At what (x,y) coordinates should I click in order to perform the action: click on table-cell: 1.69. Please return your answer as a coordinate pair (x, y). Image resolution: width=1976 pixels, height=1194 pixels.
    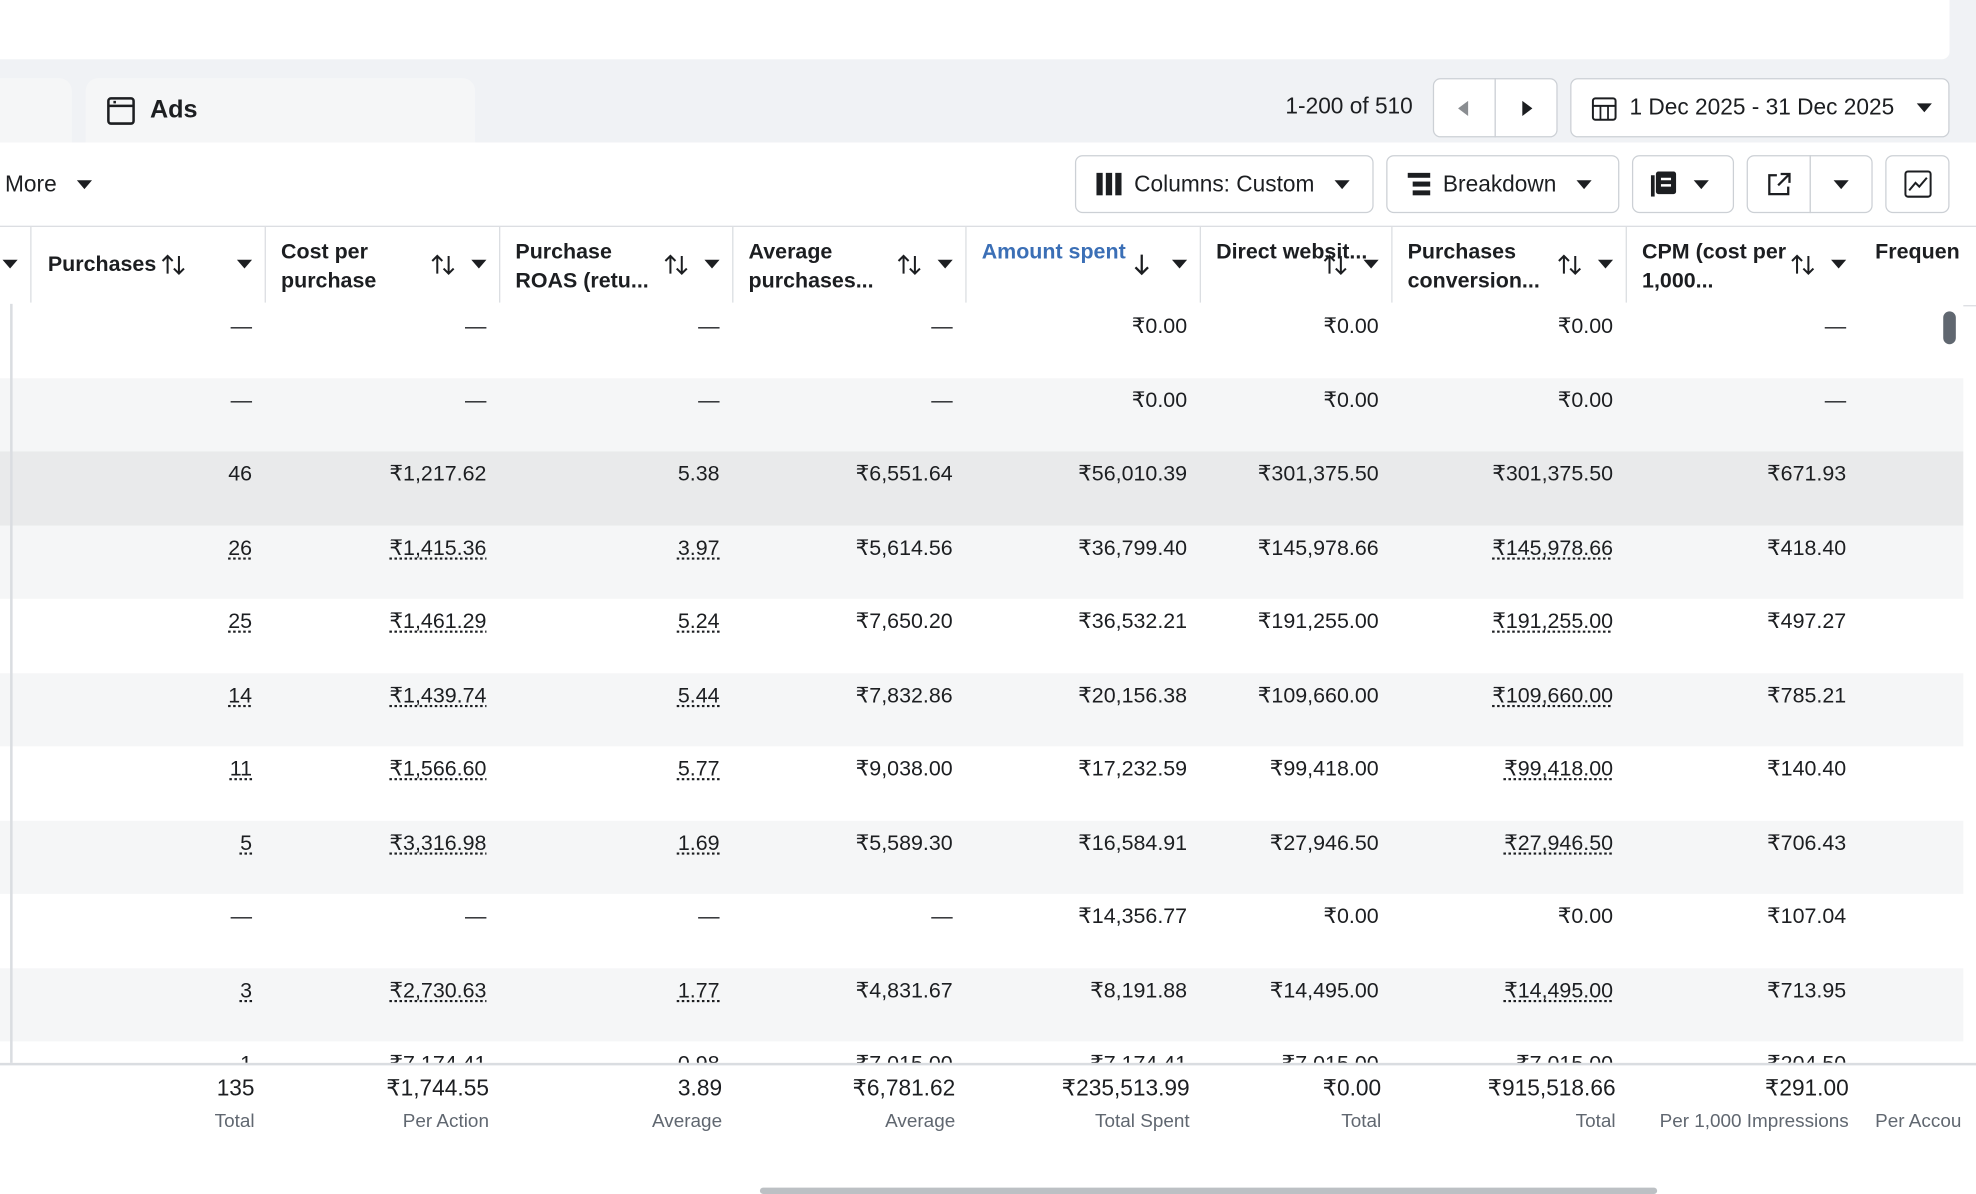
    Looking at the image, I should click on (698, 842).